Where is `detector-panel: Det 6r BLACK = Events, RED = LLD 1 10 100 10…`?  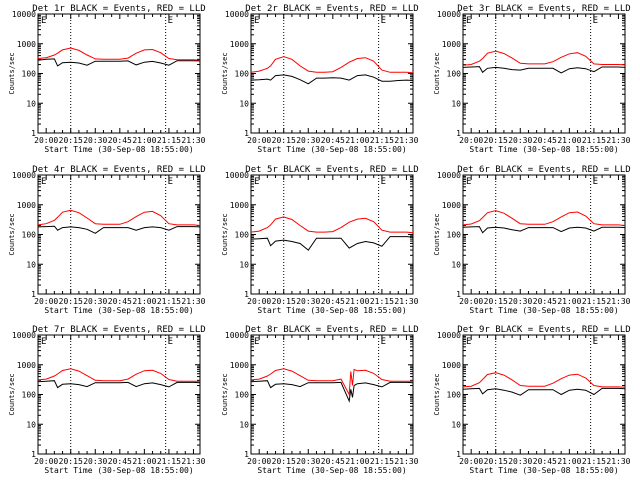 detector-panel: Det 6r BLACK = Events, RED = LLD 1 10 100 10… is located at coordinates (532, 240).